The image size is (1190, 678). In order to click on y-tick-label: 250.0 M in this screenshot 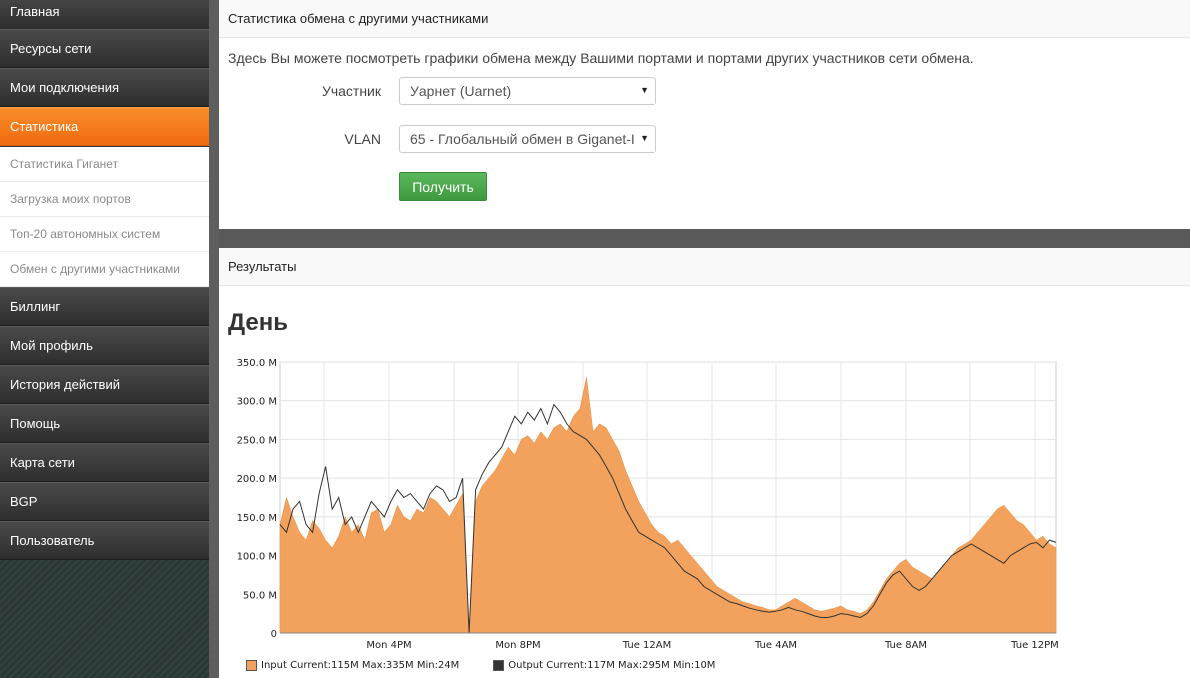, I will do `click(257, 440)`.